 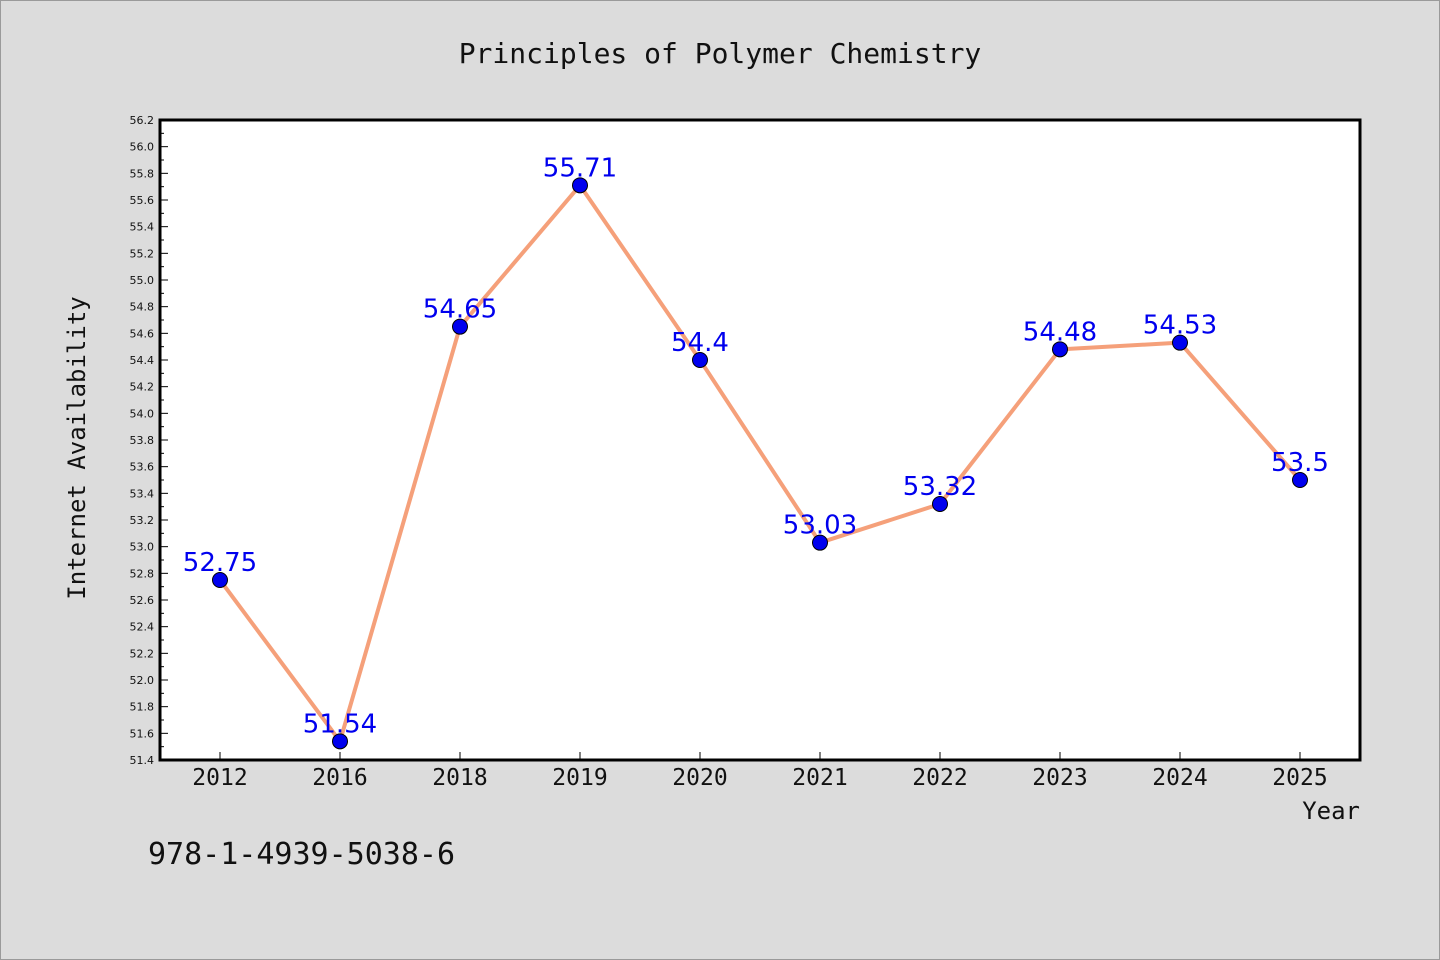 I want to click on data-label: 53.5, so click(x=1300, y=463).